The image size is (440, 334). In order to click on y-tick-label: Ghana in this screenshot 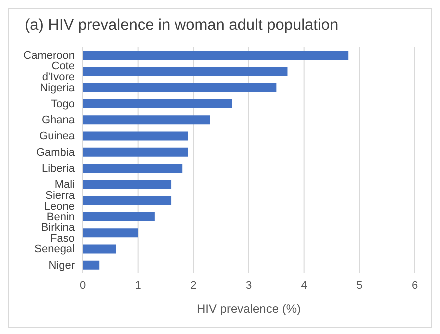, I will do `click(59, 120)`.